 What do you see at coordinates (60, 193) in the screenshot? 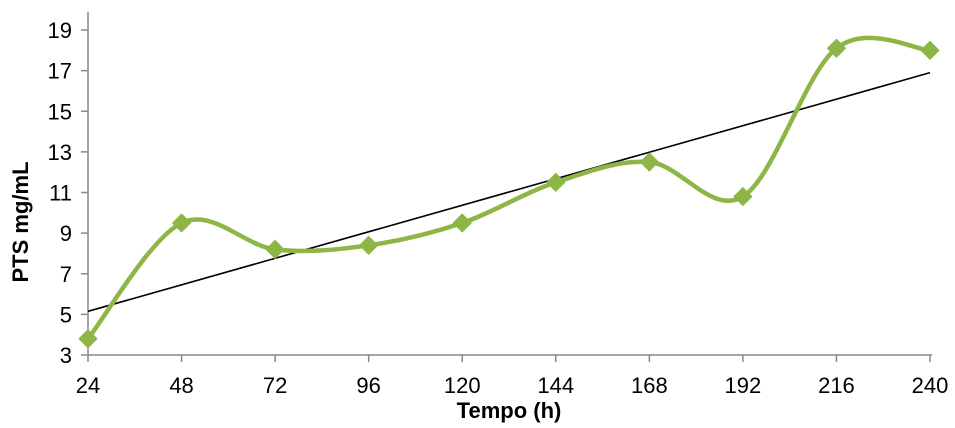
I see `y-tick-label: 11` at bounding box center [60, 193].